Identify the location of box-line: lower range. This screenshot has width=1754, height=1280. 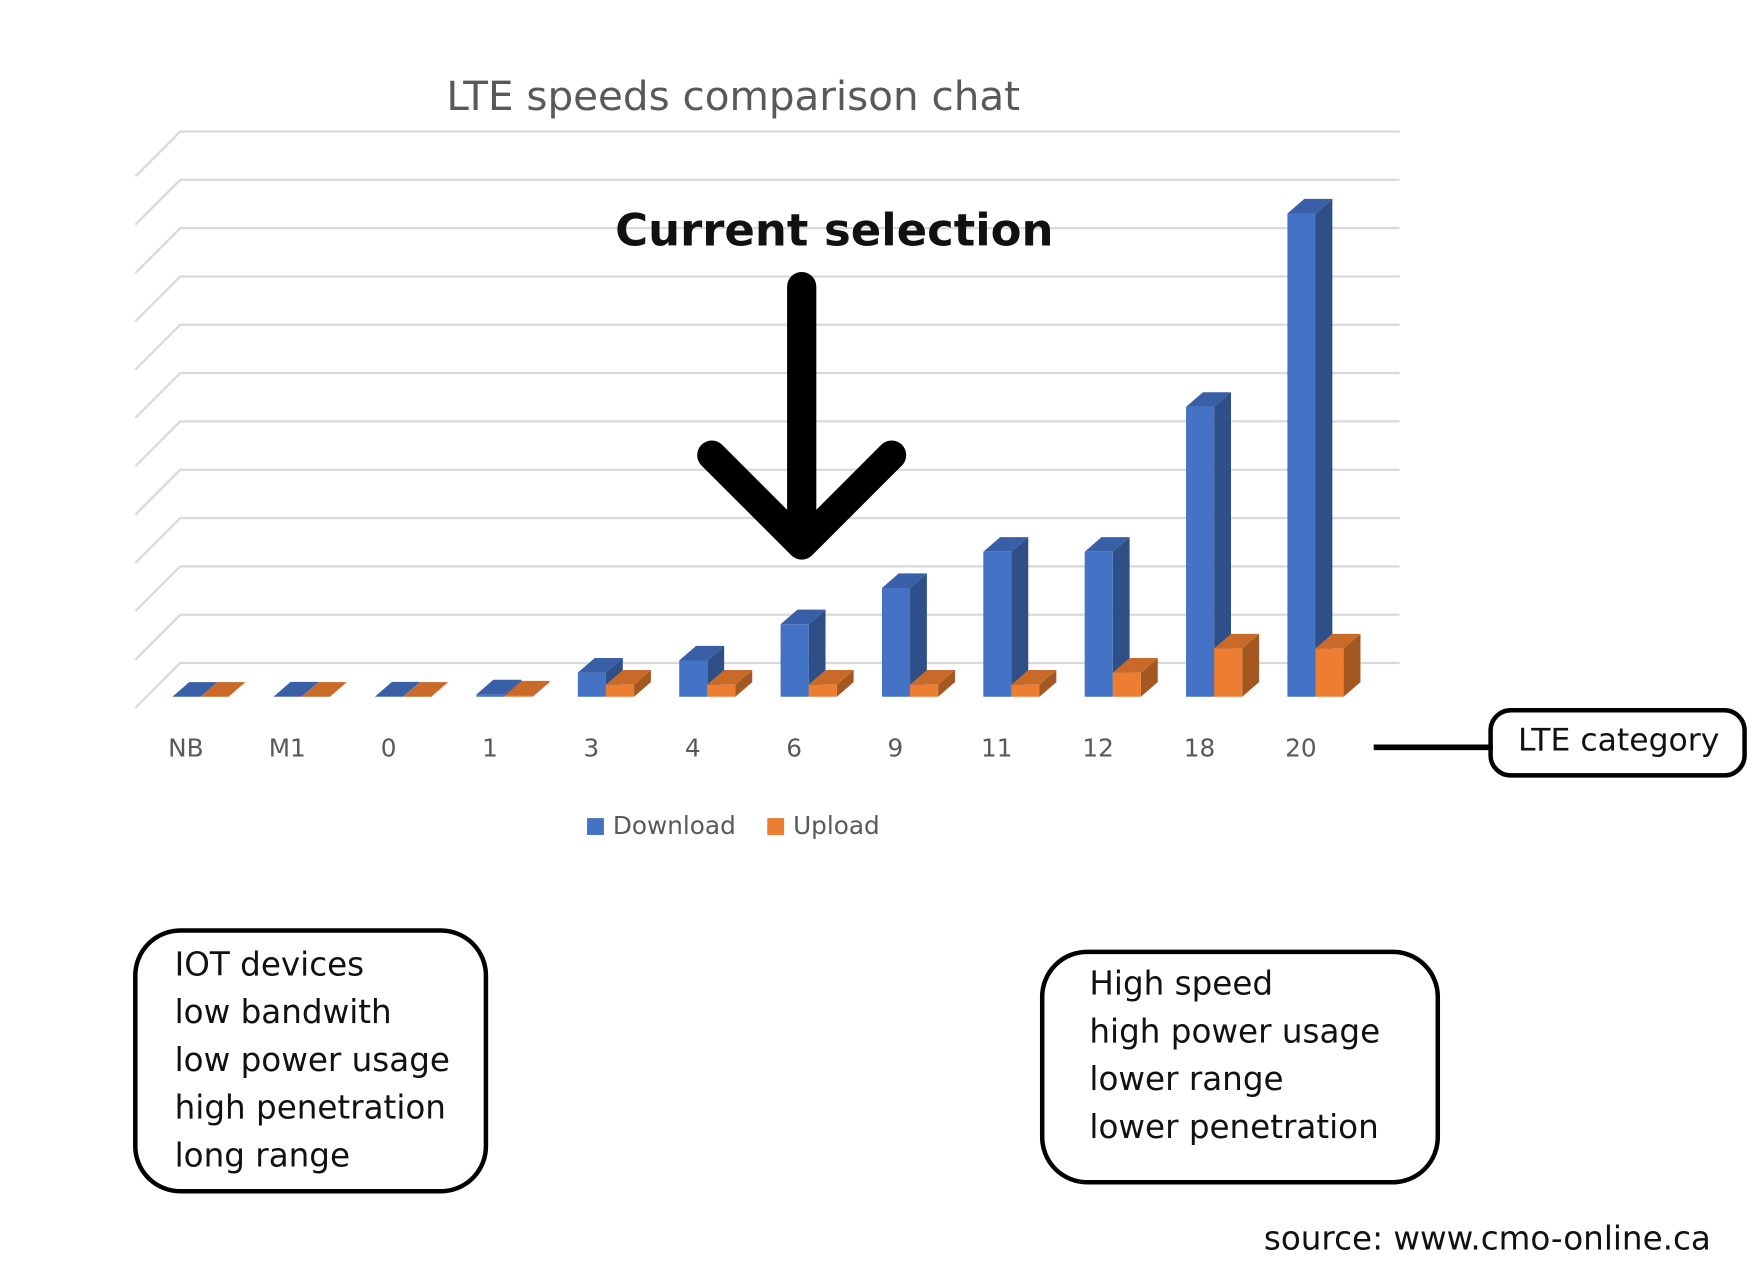
(1186, 1079).